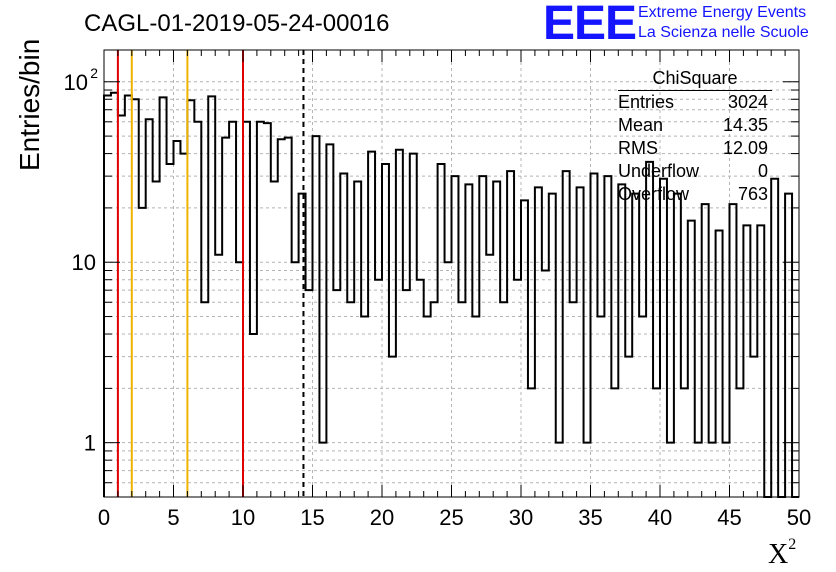 Image resolution: width=836 pixels, height=572 pixels. I want to click on stats-row: Mean 14.35, so click(692, 125).